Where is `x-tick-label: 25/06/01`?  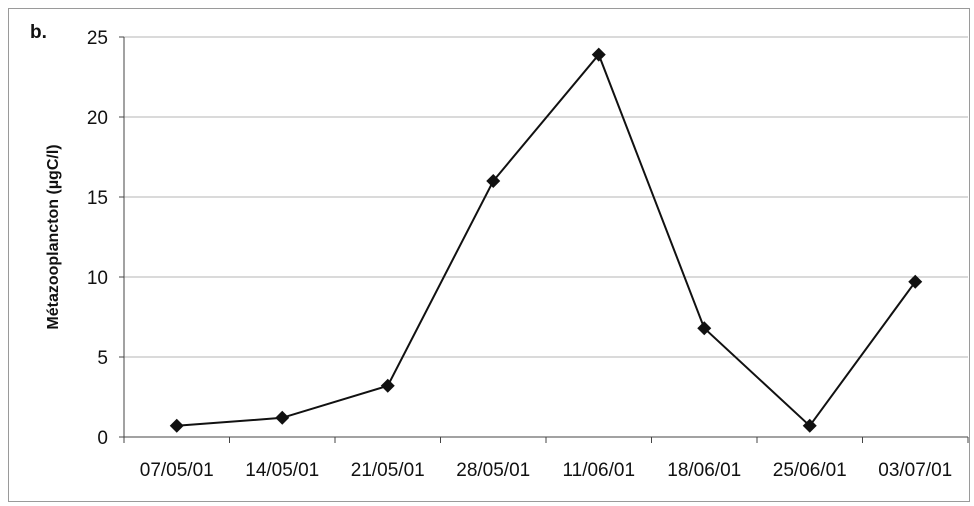 x-tick-label: 25/06/01 is located at coordinates (810, 470).